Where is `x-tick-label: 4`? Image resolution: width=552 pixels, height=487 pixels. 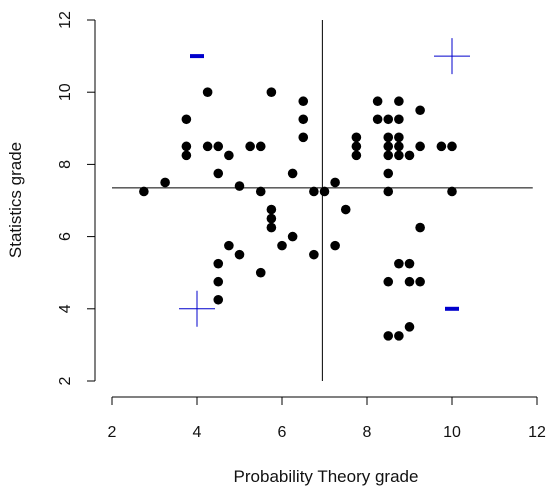
x-tick-label: 4 is located at coordinates (197, 432).